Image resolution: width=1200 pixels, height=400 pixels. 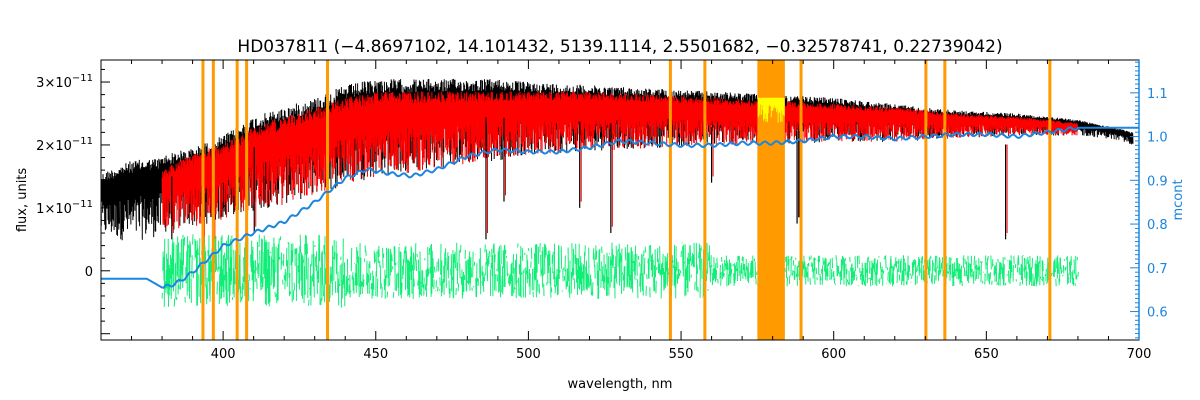 What do you see at coordinates (64, 82) in the screenshot?
I see `y-tick-label: 3×10⁻¹¹` at bounding box center [64, 82].